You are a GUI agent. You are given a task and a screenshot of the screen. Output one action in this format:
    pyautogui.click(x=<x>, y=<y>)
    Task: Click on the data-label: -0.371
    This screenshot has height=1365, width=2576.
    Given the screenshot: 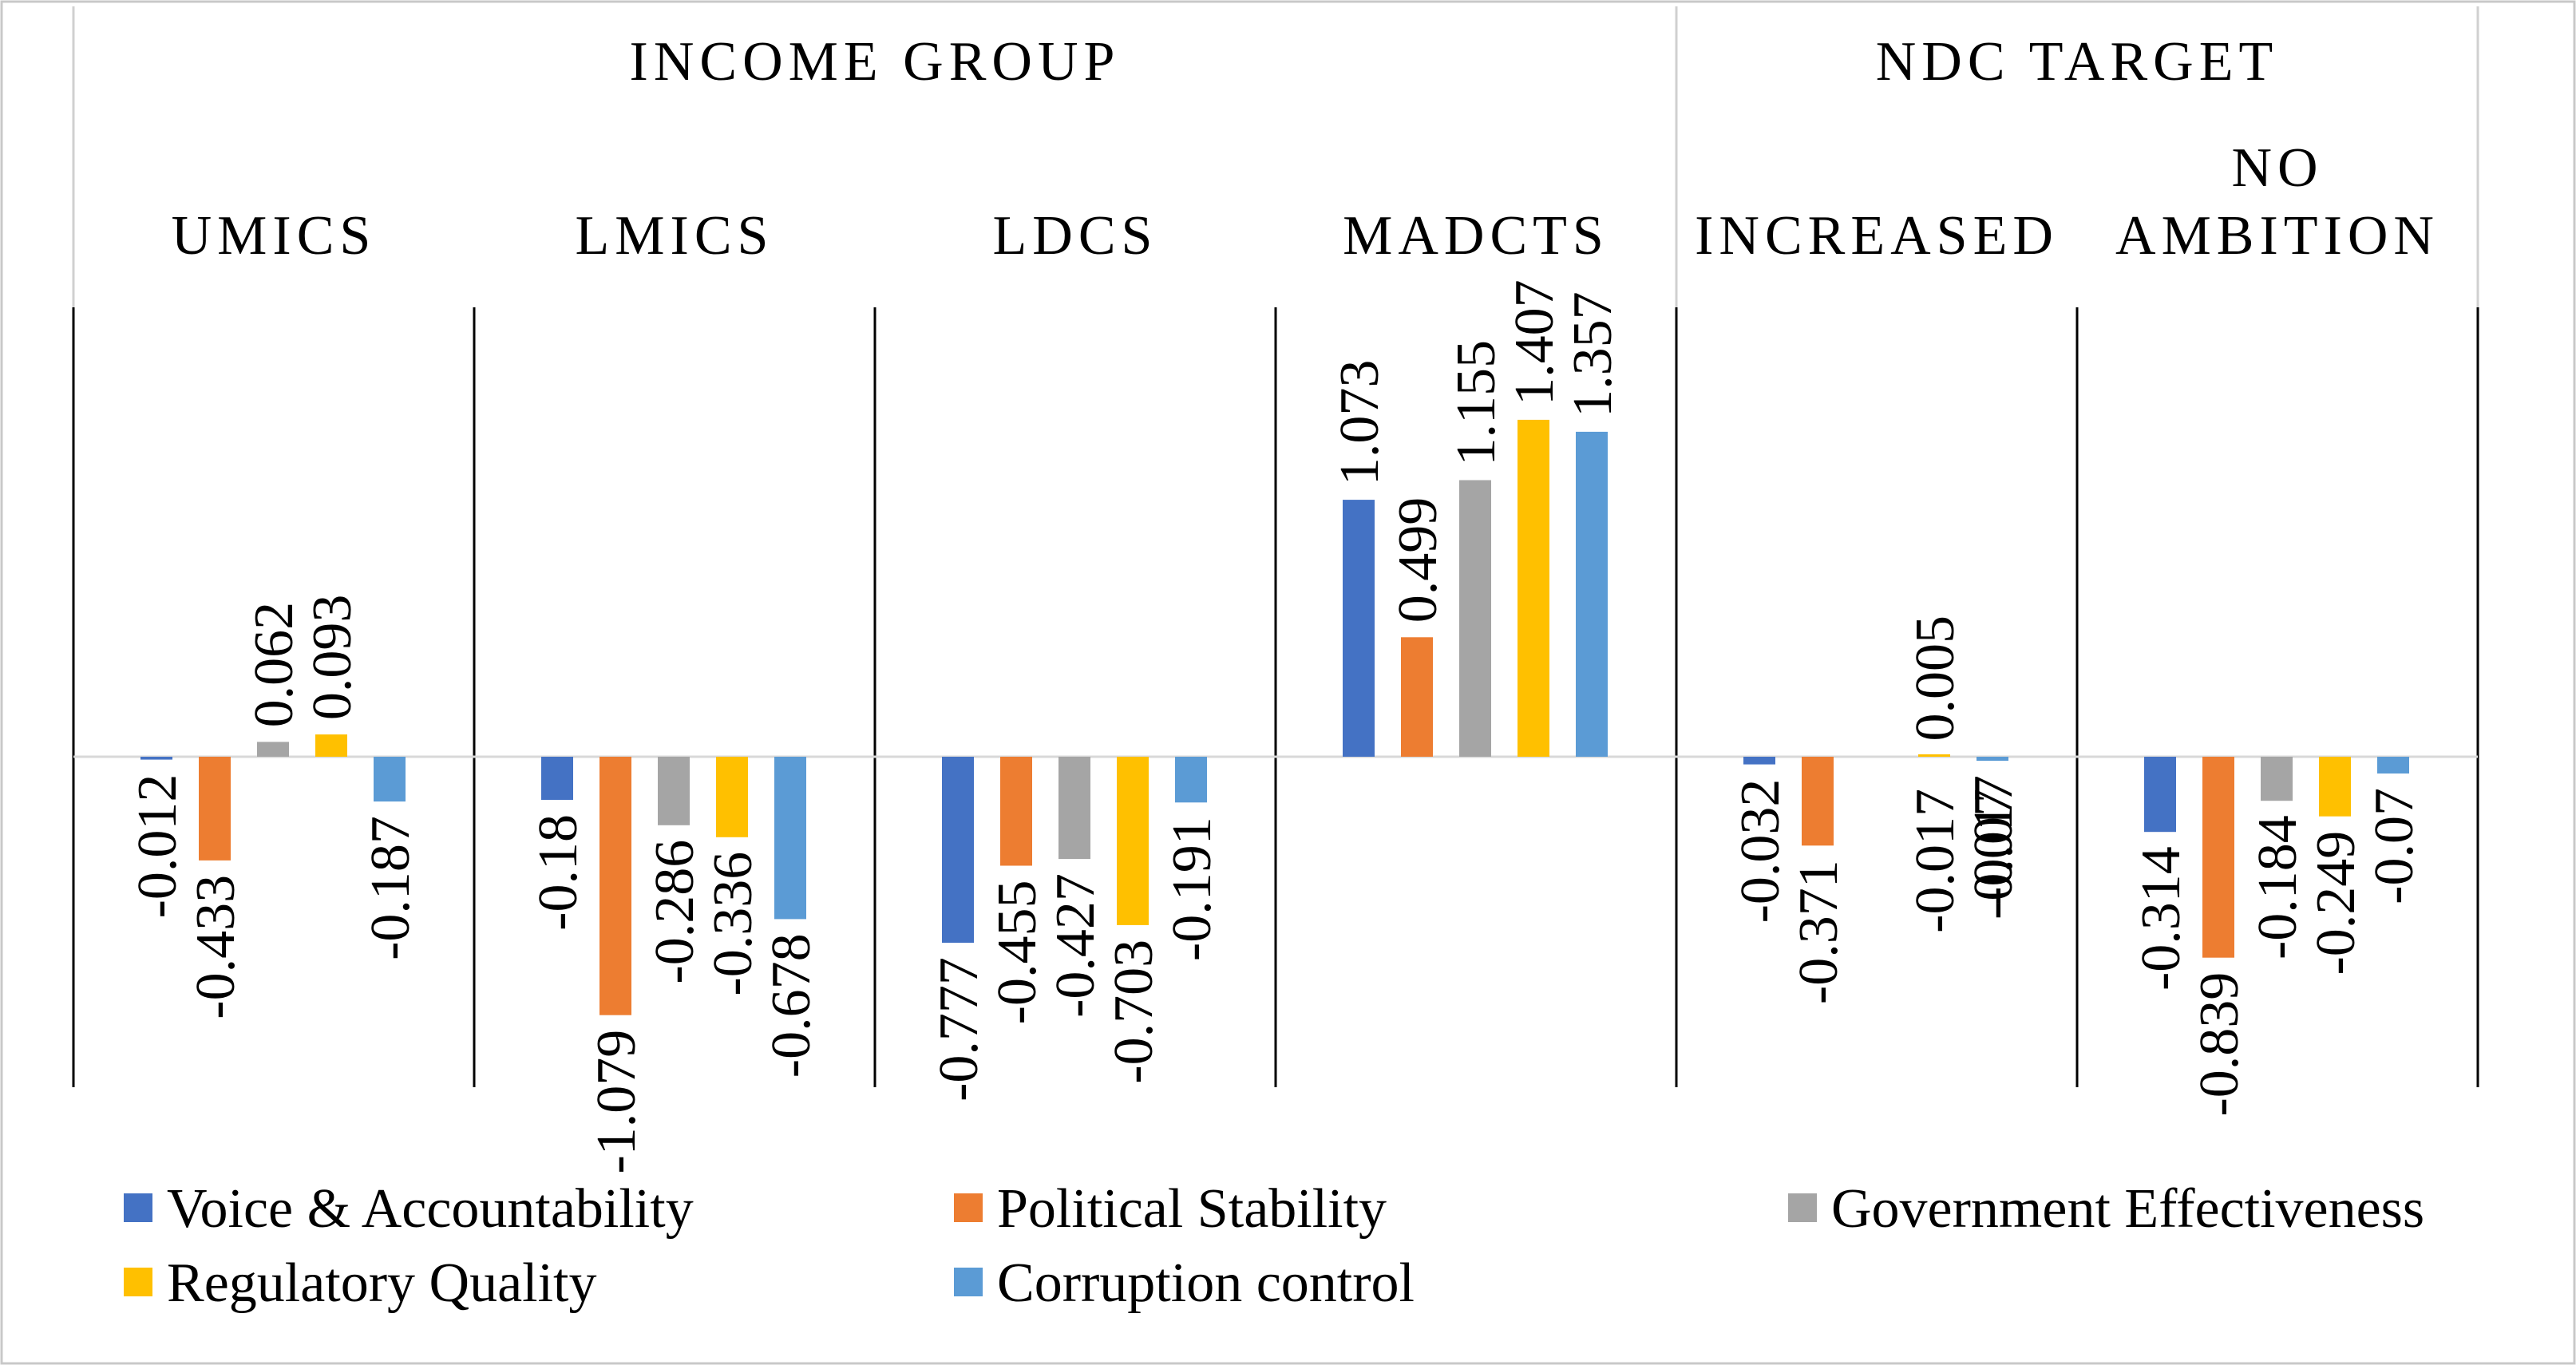 What is the action you would take?
    pyautogui.click(x=1819, y=932)
    